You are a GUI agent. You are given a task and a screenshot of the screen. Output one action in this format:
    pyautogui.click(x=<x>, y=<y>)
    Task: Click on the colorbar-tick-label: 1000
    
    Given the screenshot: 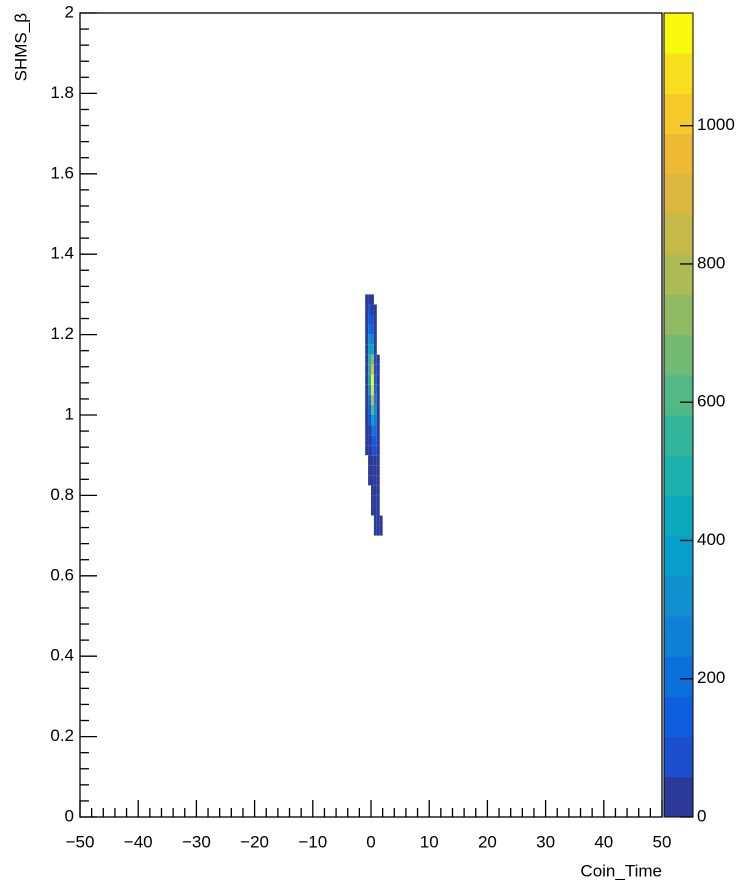 What is the action you would take?
    pyautogui.click(x=716, y=124)
    